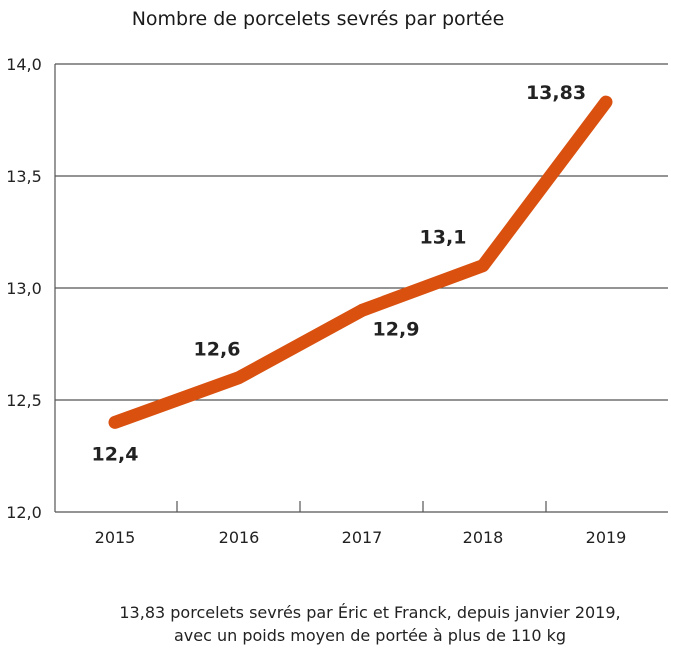 This screenshot has width=684, height=650. Describe the element at coordinates (396, 329) in the screenshot. I see `data-label: 12,9` at that location.